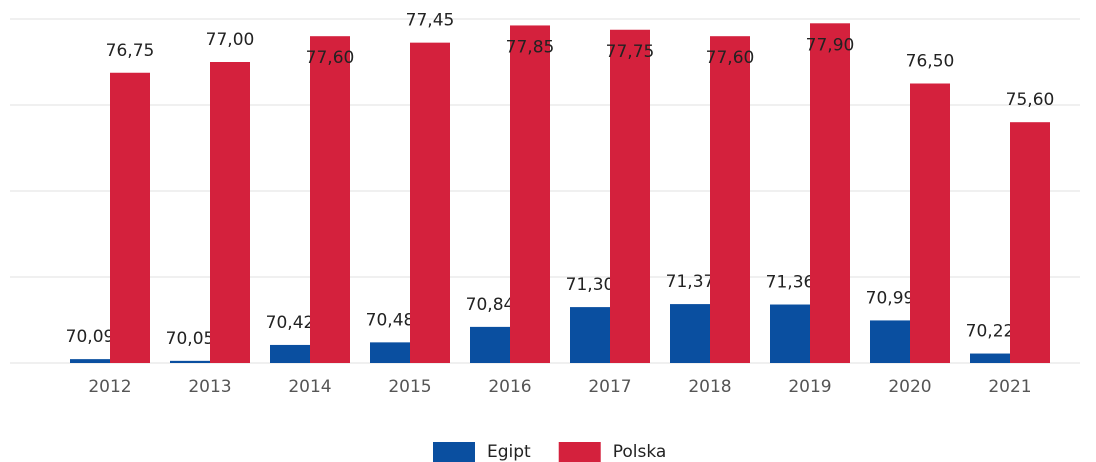 The width and height of the screenshot is (1096, 462). I want to click on data-label: 71,30, so click(590, 285).